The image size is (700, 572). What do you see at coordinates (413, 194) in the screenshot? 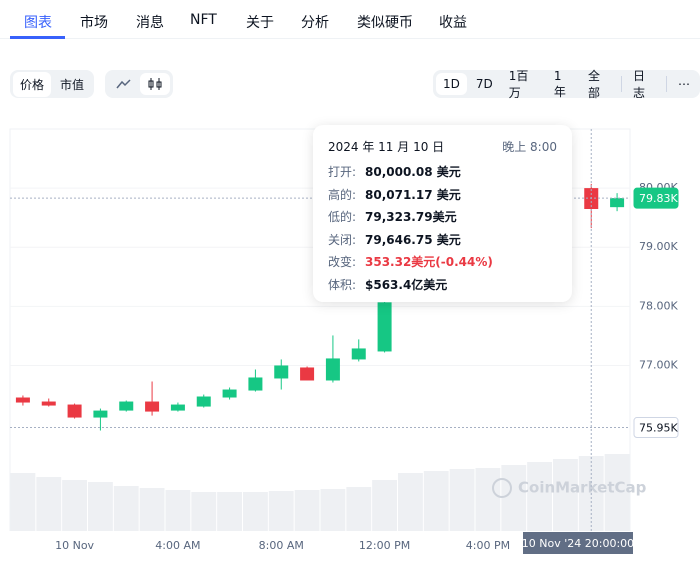
I see `tooltip-value: 80,071.17 美元` at bounding box center [413, 194].